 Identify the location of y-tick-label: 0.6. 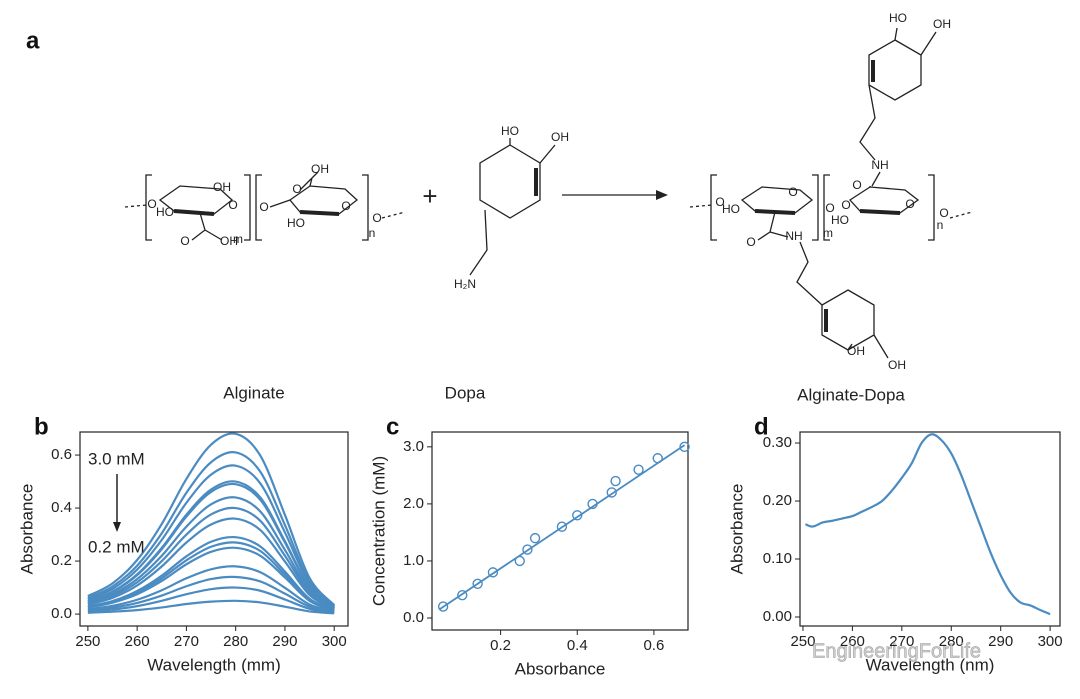
(61, 454).